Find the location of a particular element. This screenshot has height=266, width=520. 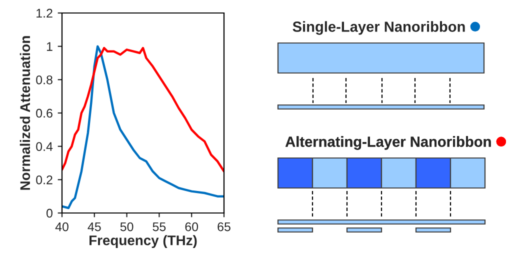

y-tick-label: 0 is located at coordinates (49, 213).